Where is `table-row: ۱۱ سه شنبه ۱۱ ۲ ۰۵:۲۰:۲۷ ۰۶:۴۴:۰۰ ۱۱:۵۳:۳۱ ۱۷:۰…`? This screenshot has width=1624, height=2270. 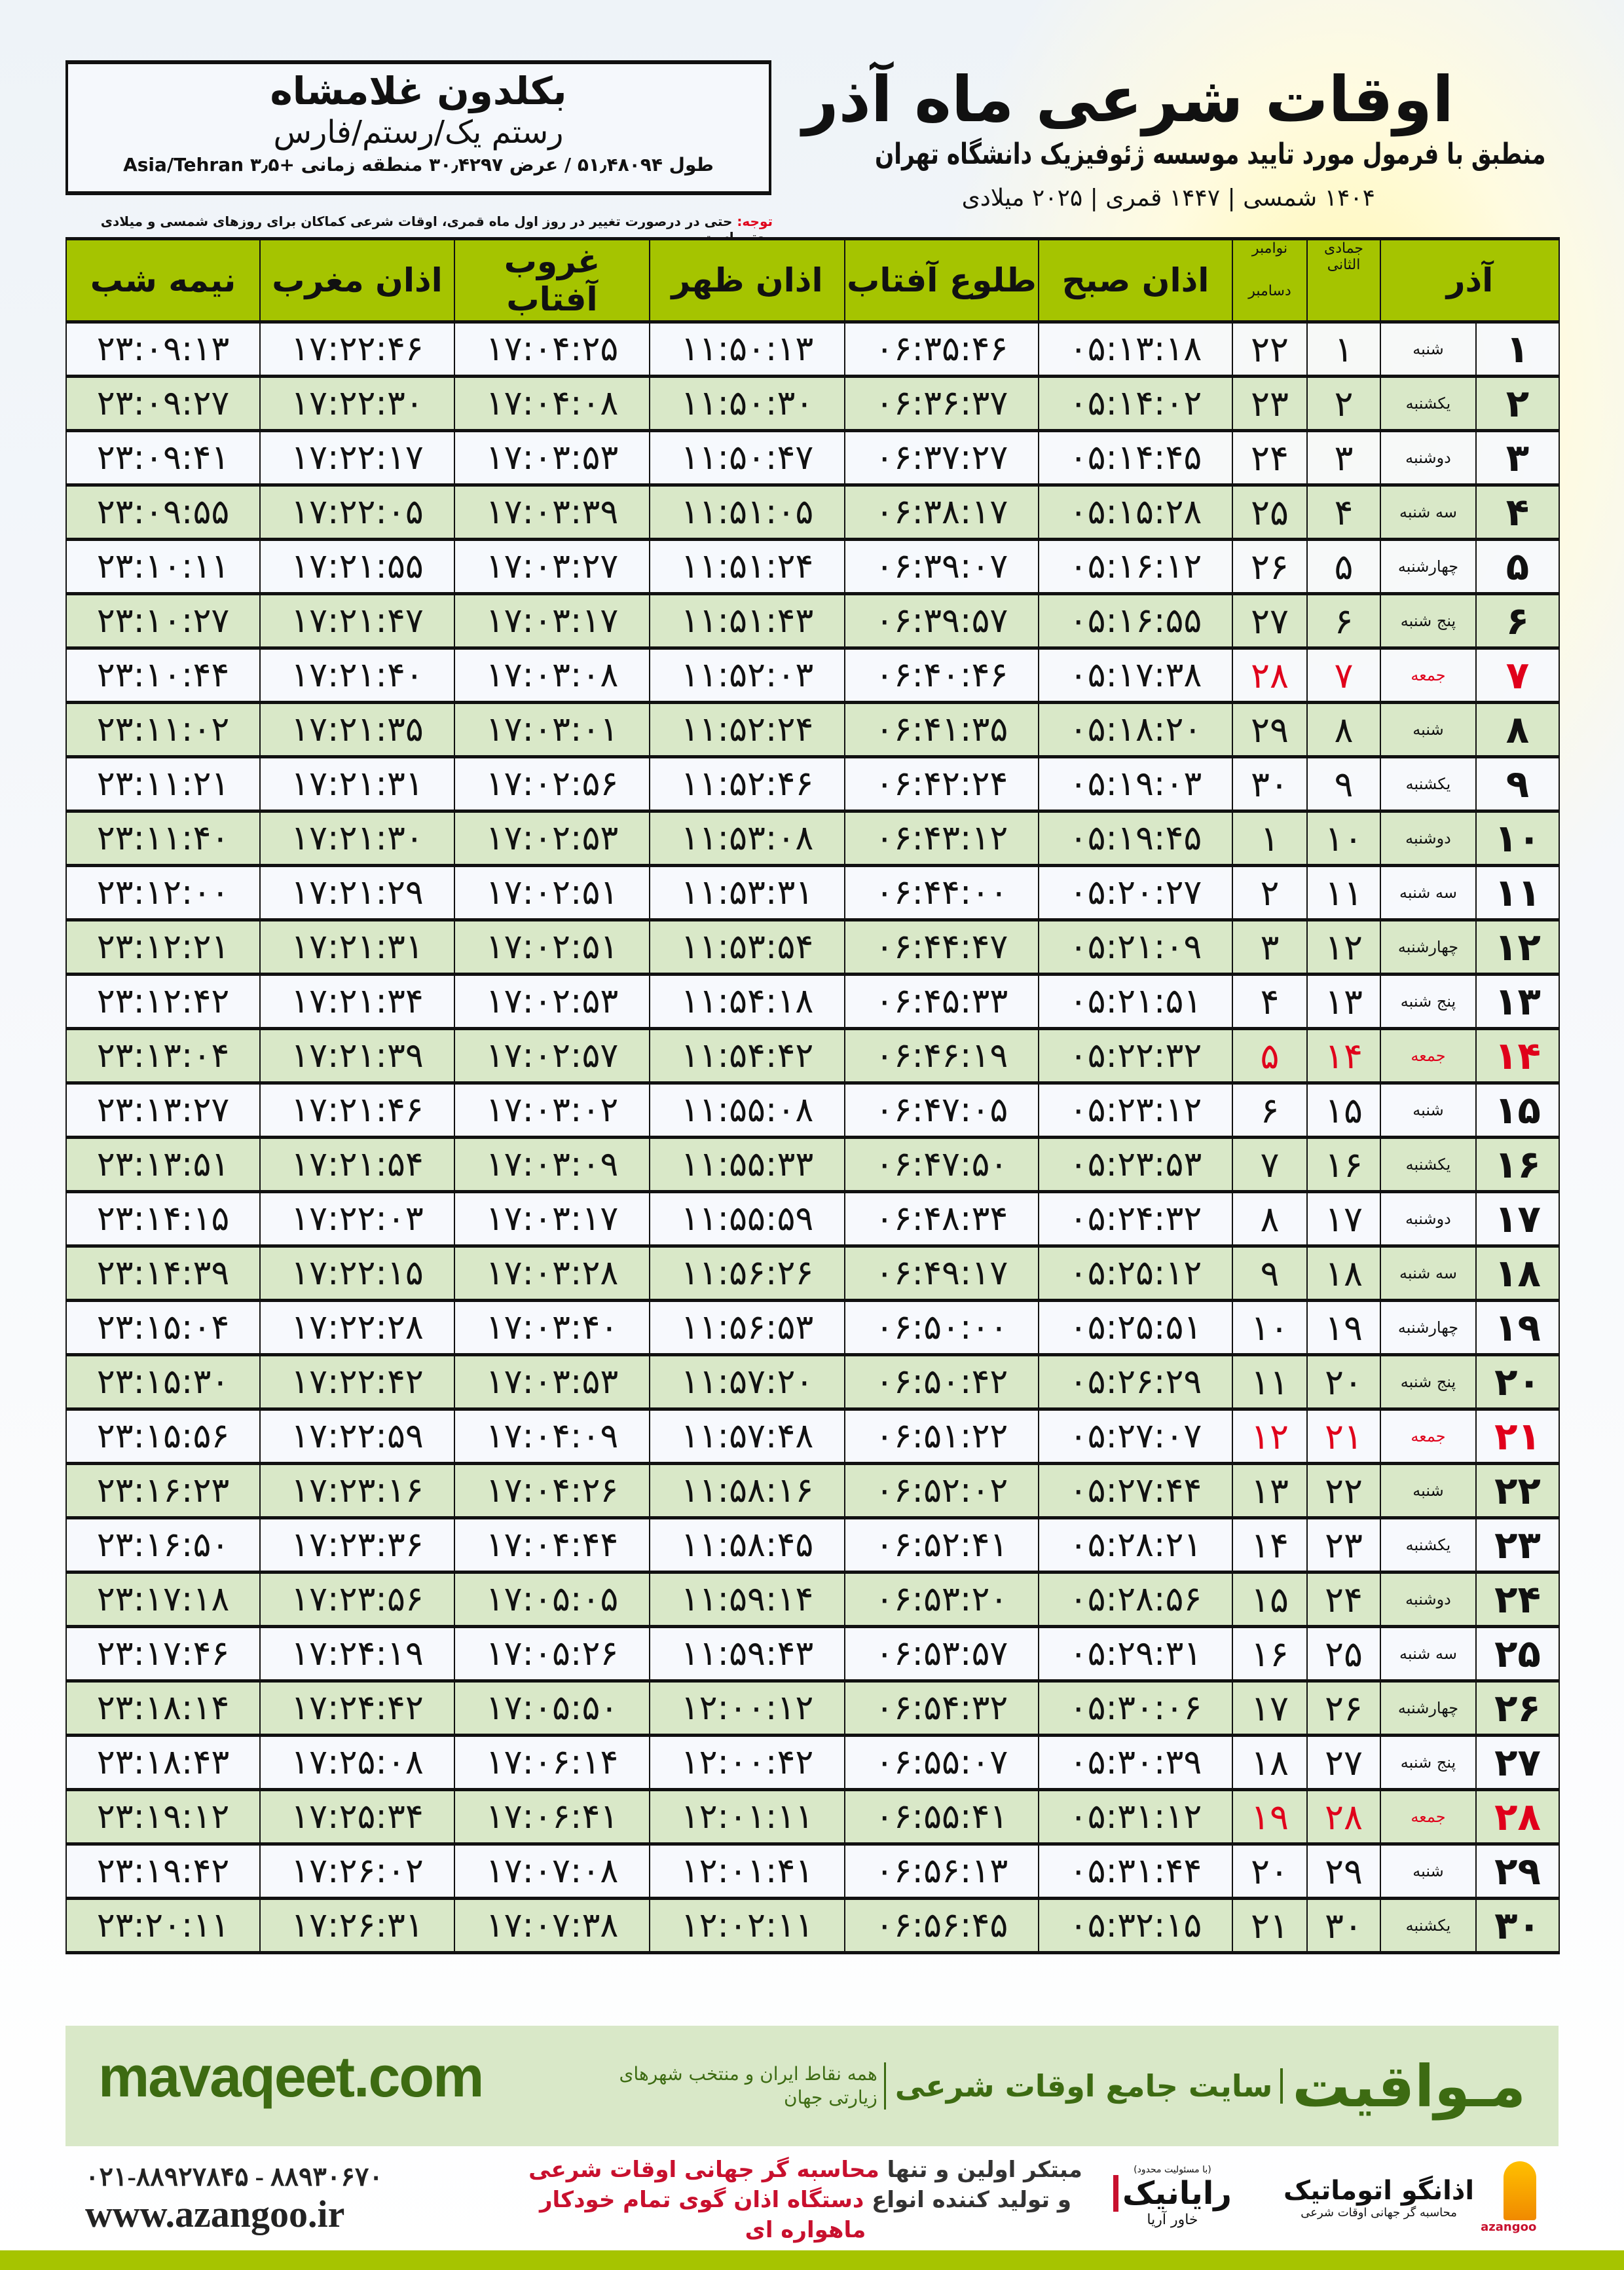 table-row: ۱۱ سه شنبه ۱۱ ۲ ۰۵:۲۰:۲۷ ۰۶:۴۴:۰۰ ۱۱:۵۳:۳۱ ۱۷:۰… is located at coordinates (812, 893).